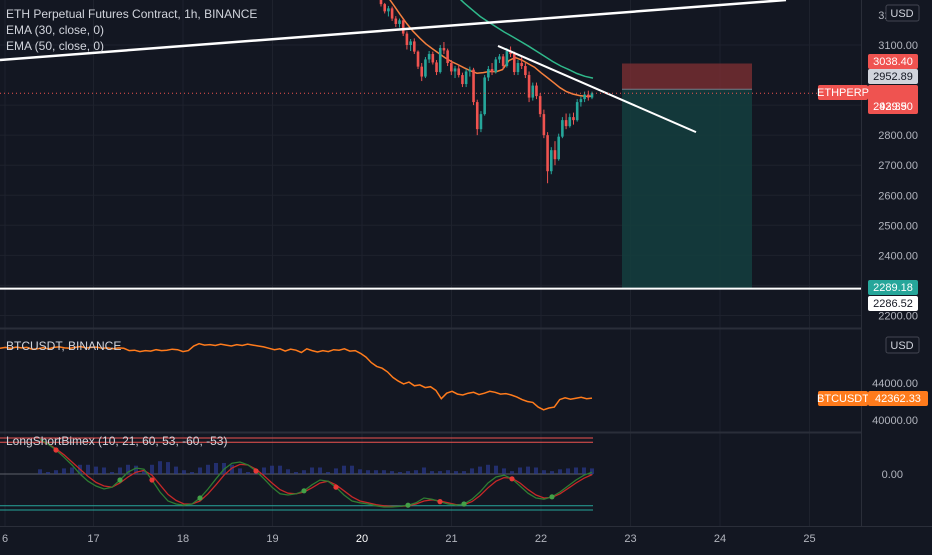 The width and height of the screenshot is (932, 555). What do you see at coordinates (630, 539) in the screenshot?
I see `time-axis-tick: 23` at bounding box center [630, 539].